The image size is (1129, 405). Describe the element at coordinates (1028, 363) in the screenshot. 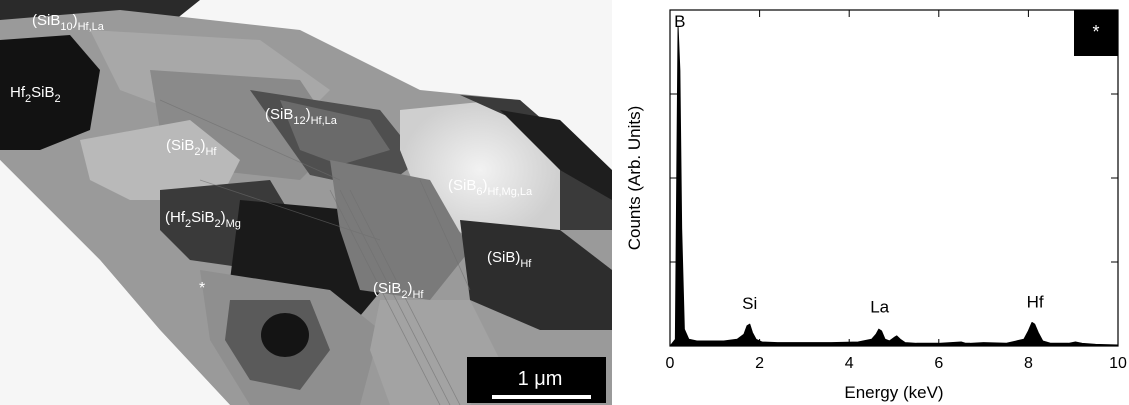

I see `x-tick-label: 8` at that location.